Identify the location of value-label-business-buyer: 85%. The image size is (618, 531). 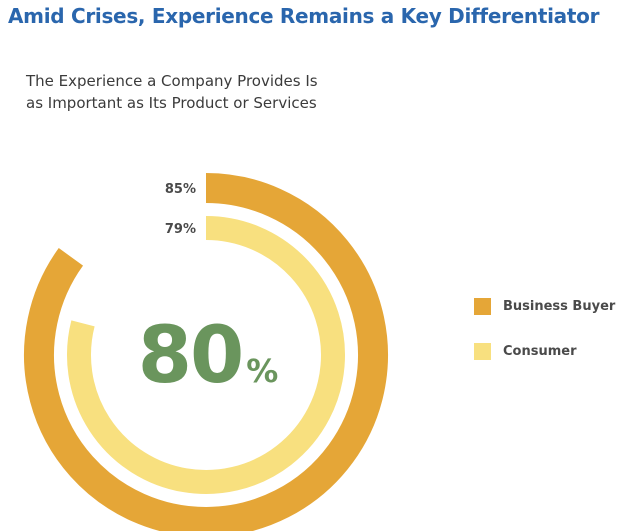
(180, 189).